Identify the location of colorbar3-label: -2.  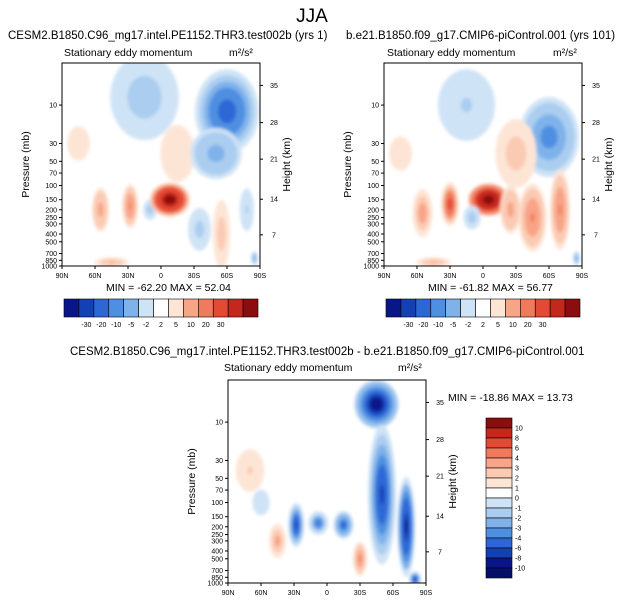
(518, 519).